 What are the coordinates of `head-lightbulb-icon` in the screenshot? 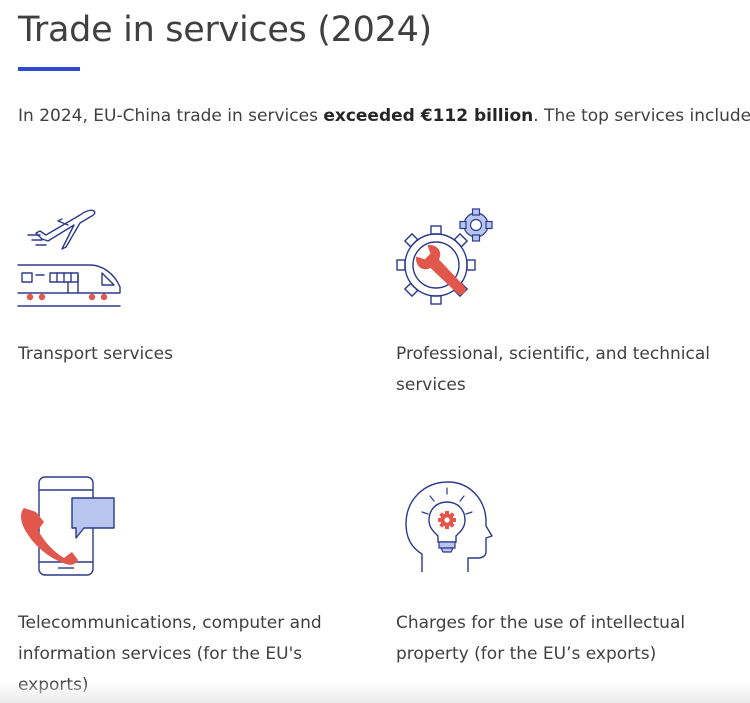 It's located at (449, 526).